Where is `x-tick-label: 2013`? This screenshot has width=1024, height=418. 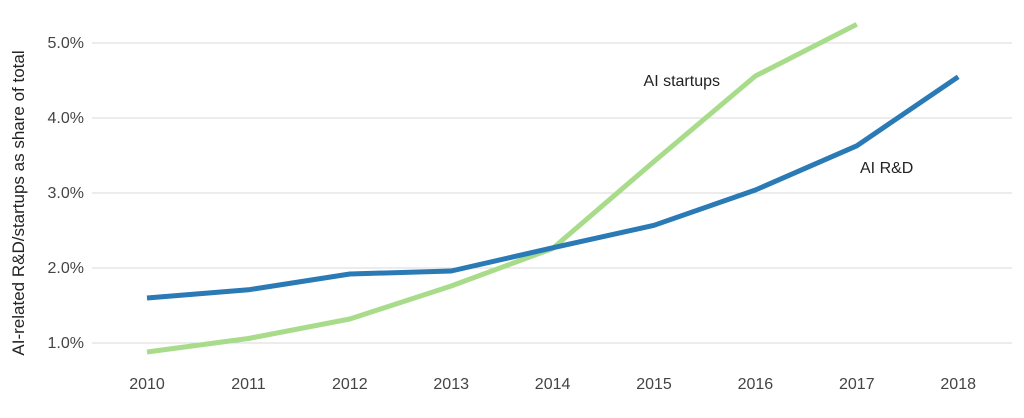 x-tick-label: 2013 is located at coordinates (451, 384).